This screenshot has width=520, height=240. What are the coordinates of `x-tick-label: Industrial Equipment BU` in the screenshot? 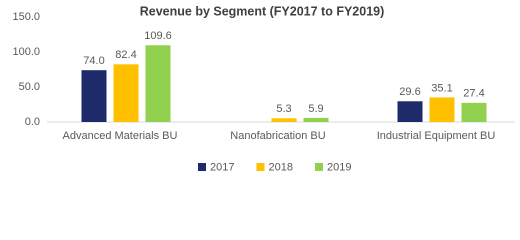 It's located at (436, 136).